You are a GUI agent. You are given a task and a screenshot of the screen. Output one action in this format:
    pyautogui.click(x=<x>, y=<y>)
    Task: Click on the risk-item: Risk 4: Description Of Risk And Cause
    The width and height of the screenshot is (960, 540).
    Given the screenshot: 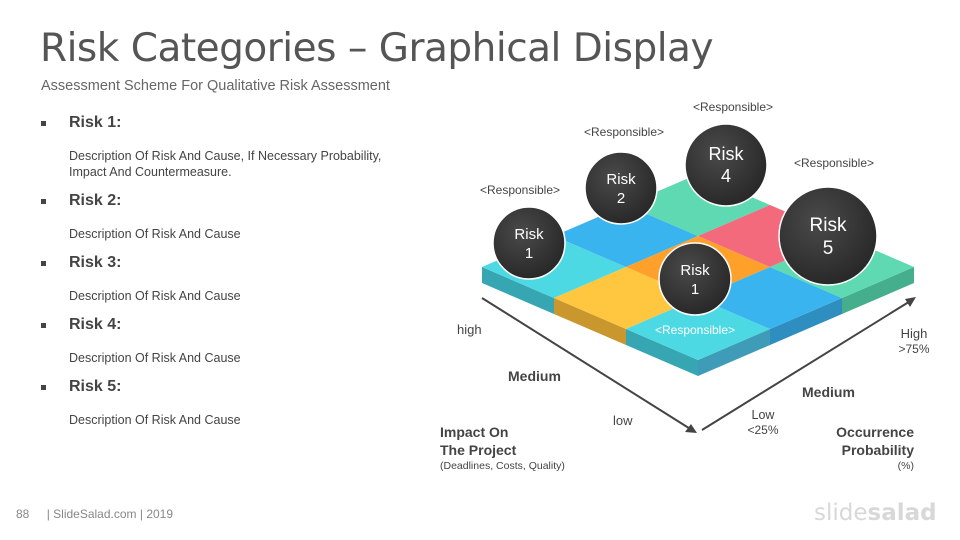 What is the action you would take?
    pyautogui.click(x=230, y=346)
    